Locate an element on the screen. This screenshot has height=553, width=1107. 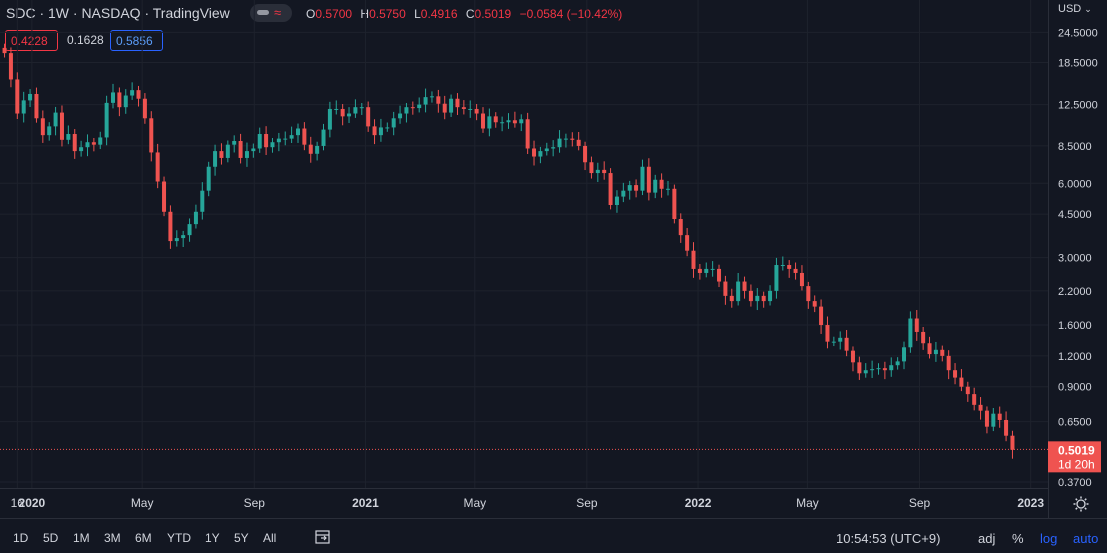
change-value: −0.0584 (−10.42%) is located at coordinates (571, 14).